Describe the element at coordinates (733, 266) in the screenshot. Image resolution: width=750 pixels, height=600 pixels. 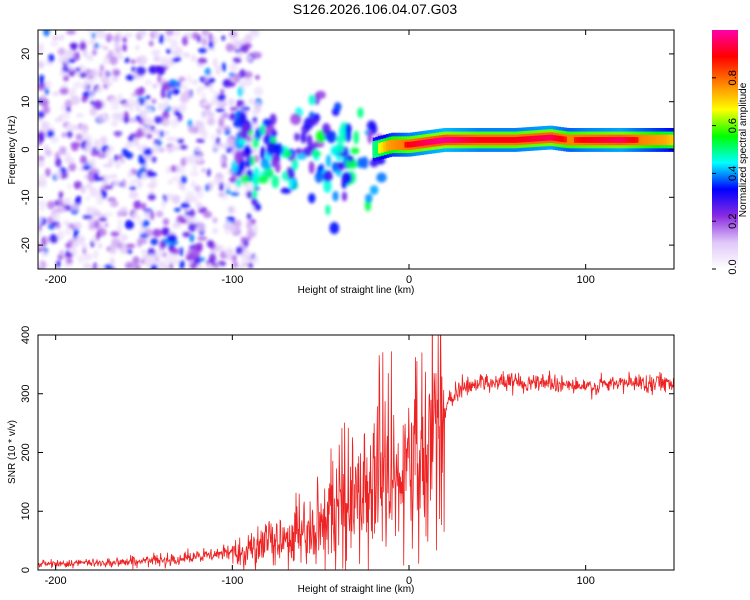
I see `colorbar-tick-label: 0.0` at that location.